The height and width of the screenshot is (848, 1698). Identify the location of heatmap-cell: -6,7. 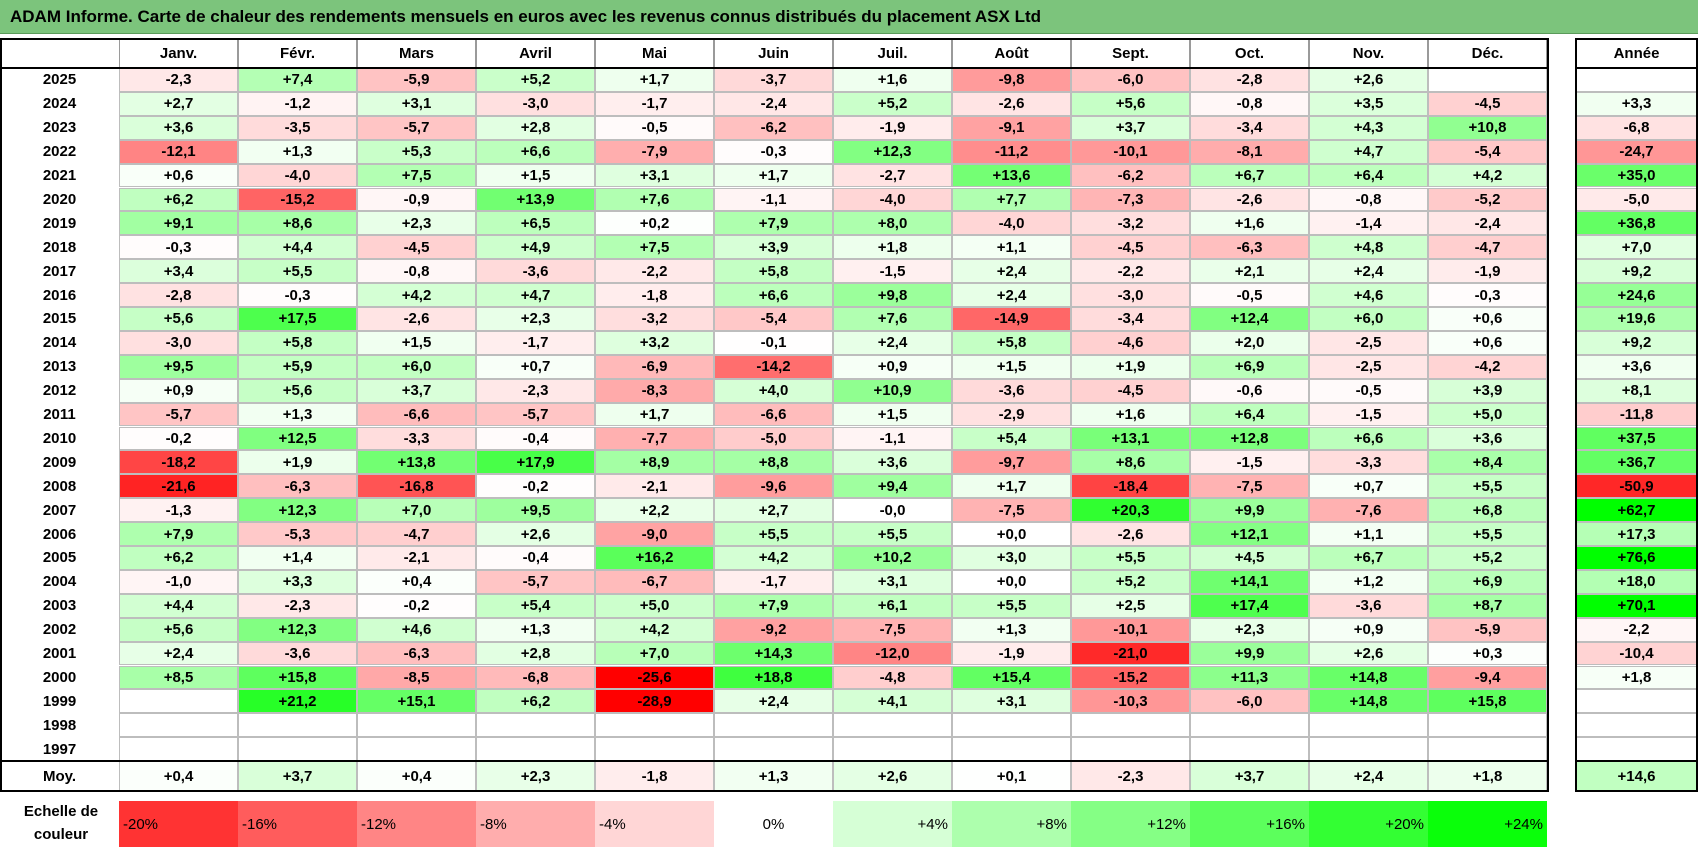
(654, 581).